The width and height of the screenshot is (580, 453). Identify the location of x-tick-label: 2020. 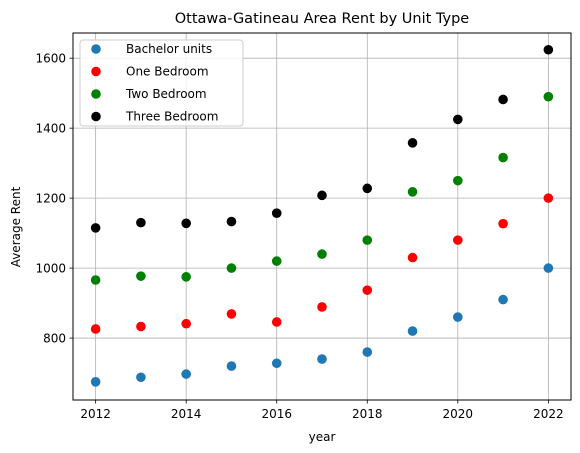
(458, 414).